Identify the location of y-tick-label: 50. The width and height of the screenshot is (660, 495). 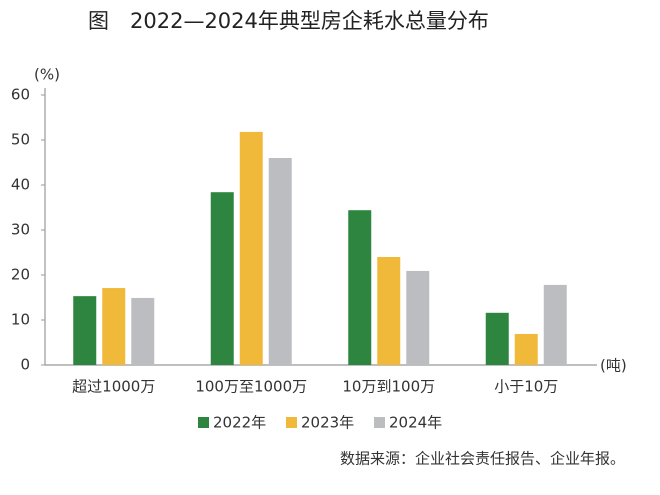
(20, 140).